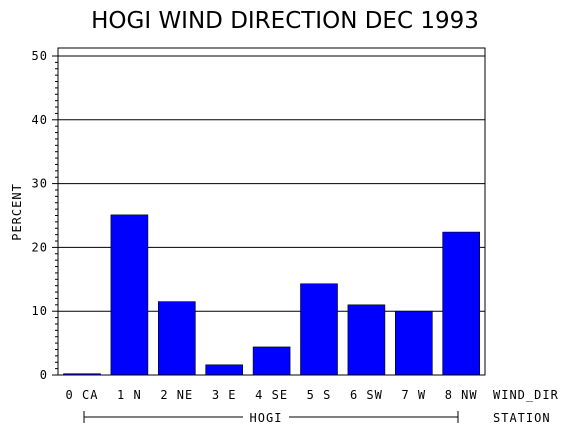  I want to click on station-group-label: HOGI, so click(266, 418).